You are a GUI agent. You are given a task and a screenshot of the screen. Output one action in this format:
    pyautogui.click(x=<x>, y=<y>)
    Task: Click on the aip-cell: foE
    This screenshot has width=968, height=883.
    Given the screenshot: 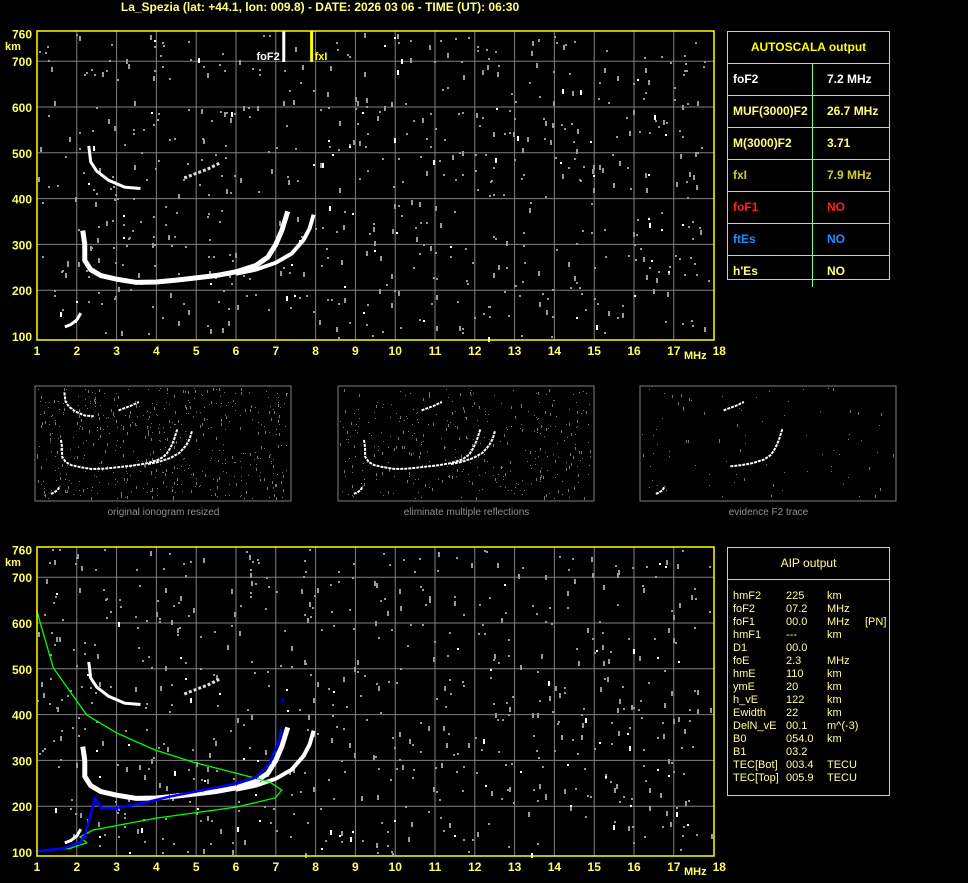 What is the action you would take?
    pyautogui.click(x=741, y=661)
    